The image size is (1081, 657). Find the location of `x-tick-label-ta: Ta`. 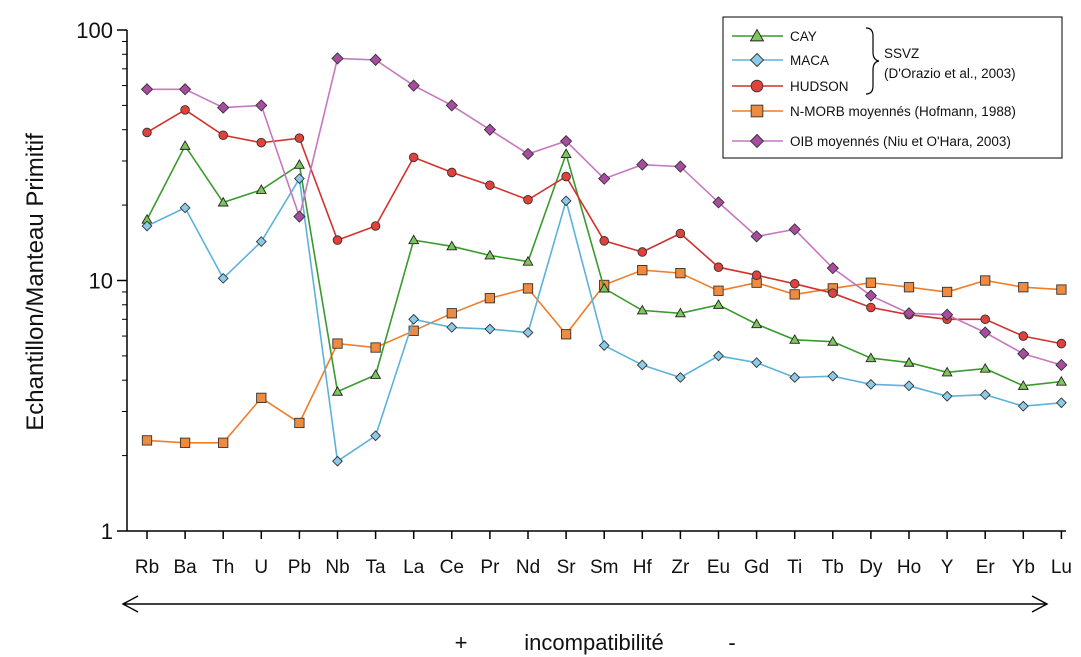

x-tick-label-ta: Ta is located at coordinates (376, 567).